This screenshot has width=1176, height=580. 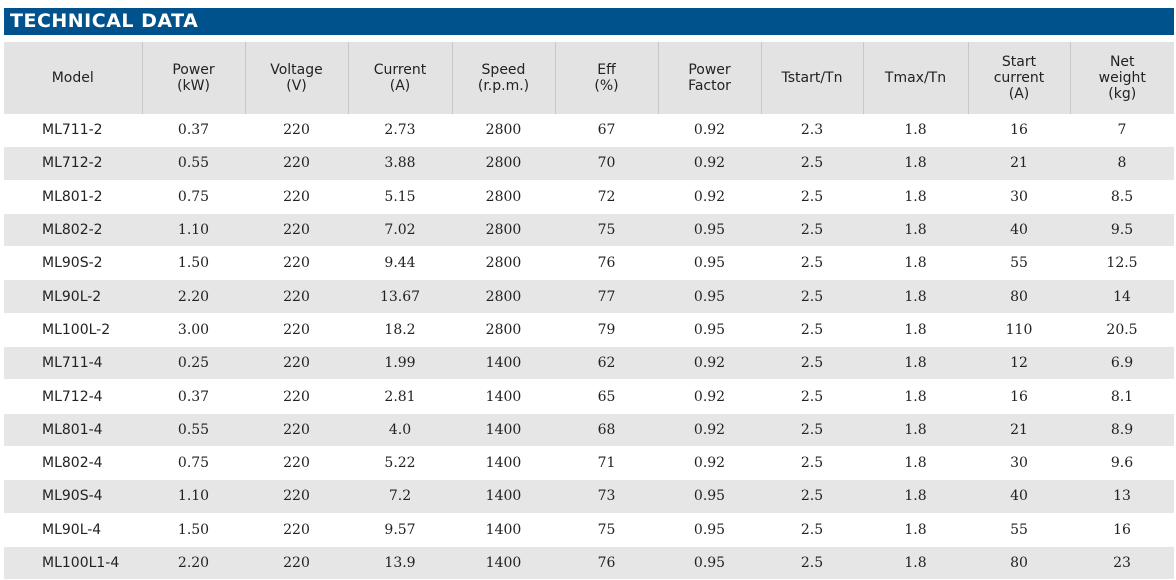 What do you see at coordinates (400, 430) in the screenshot?
I see `table-cell: 4.0` at bounding box center [400, 430].